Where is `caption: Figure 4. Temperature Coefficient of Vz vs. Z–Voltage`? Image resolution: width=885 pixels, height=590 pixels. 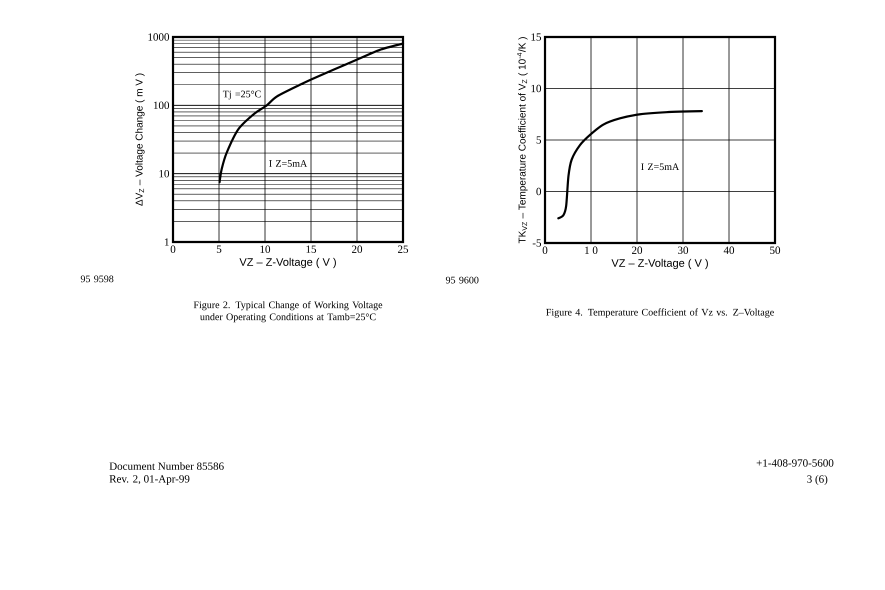
caption: Figure 4. Temperature Coefficient of Vz vs. Z–Voltage is located at coordinates (660, 313).